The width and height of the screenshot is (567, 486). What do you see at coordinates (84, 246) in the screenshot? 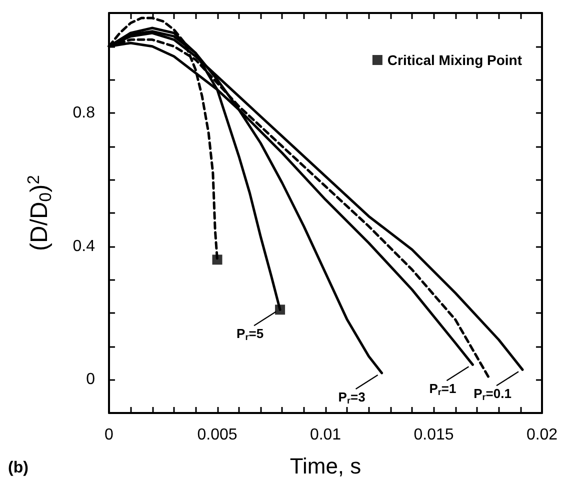
I see `y-tick-label: 0.4` at bounding box center [84, 246].